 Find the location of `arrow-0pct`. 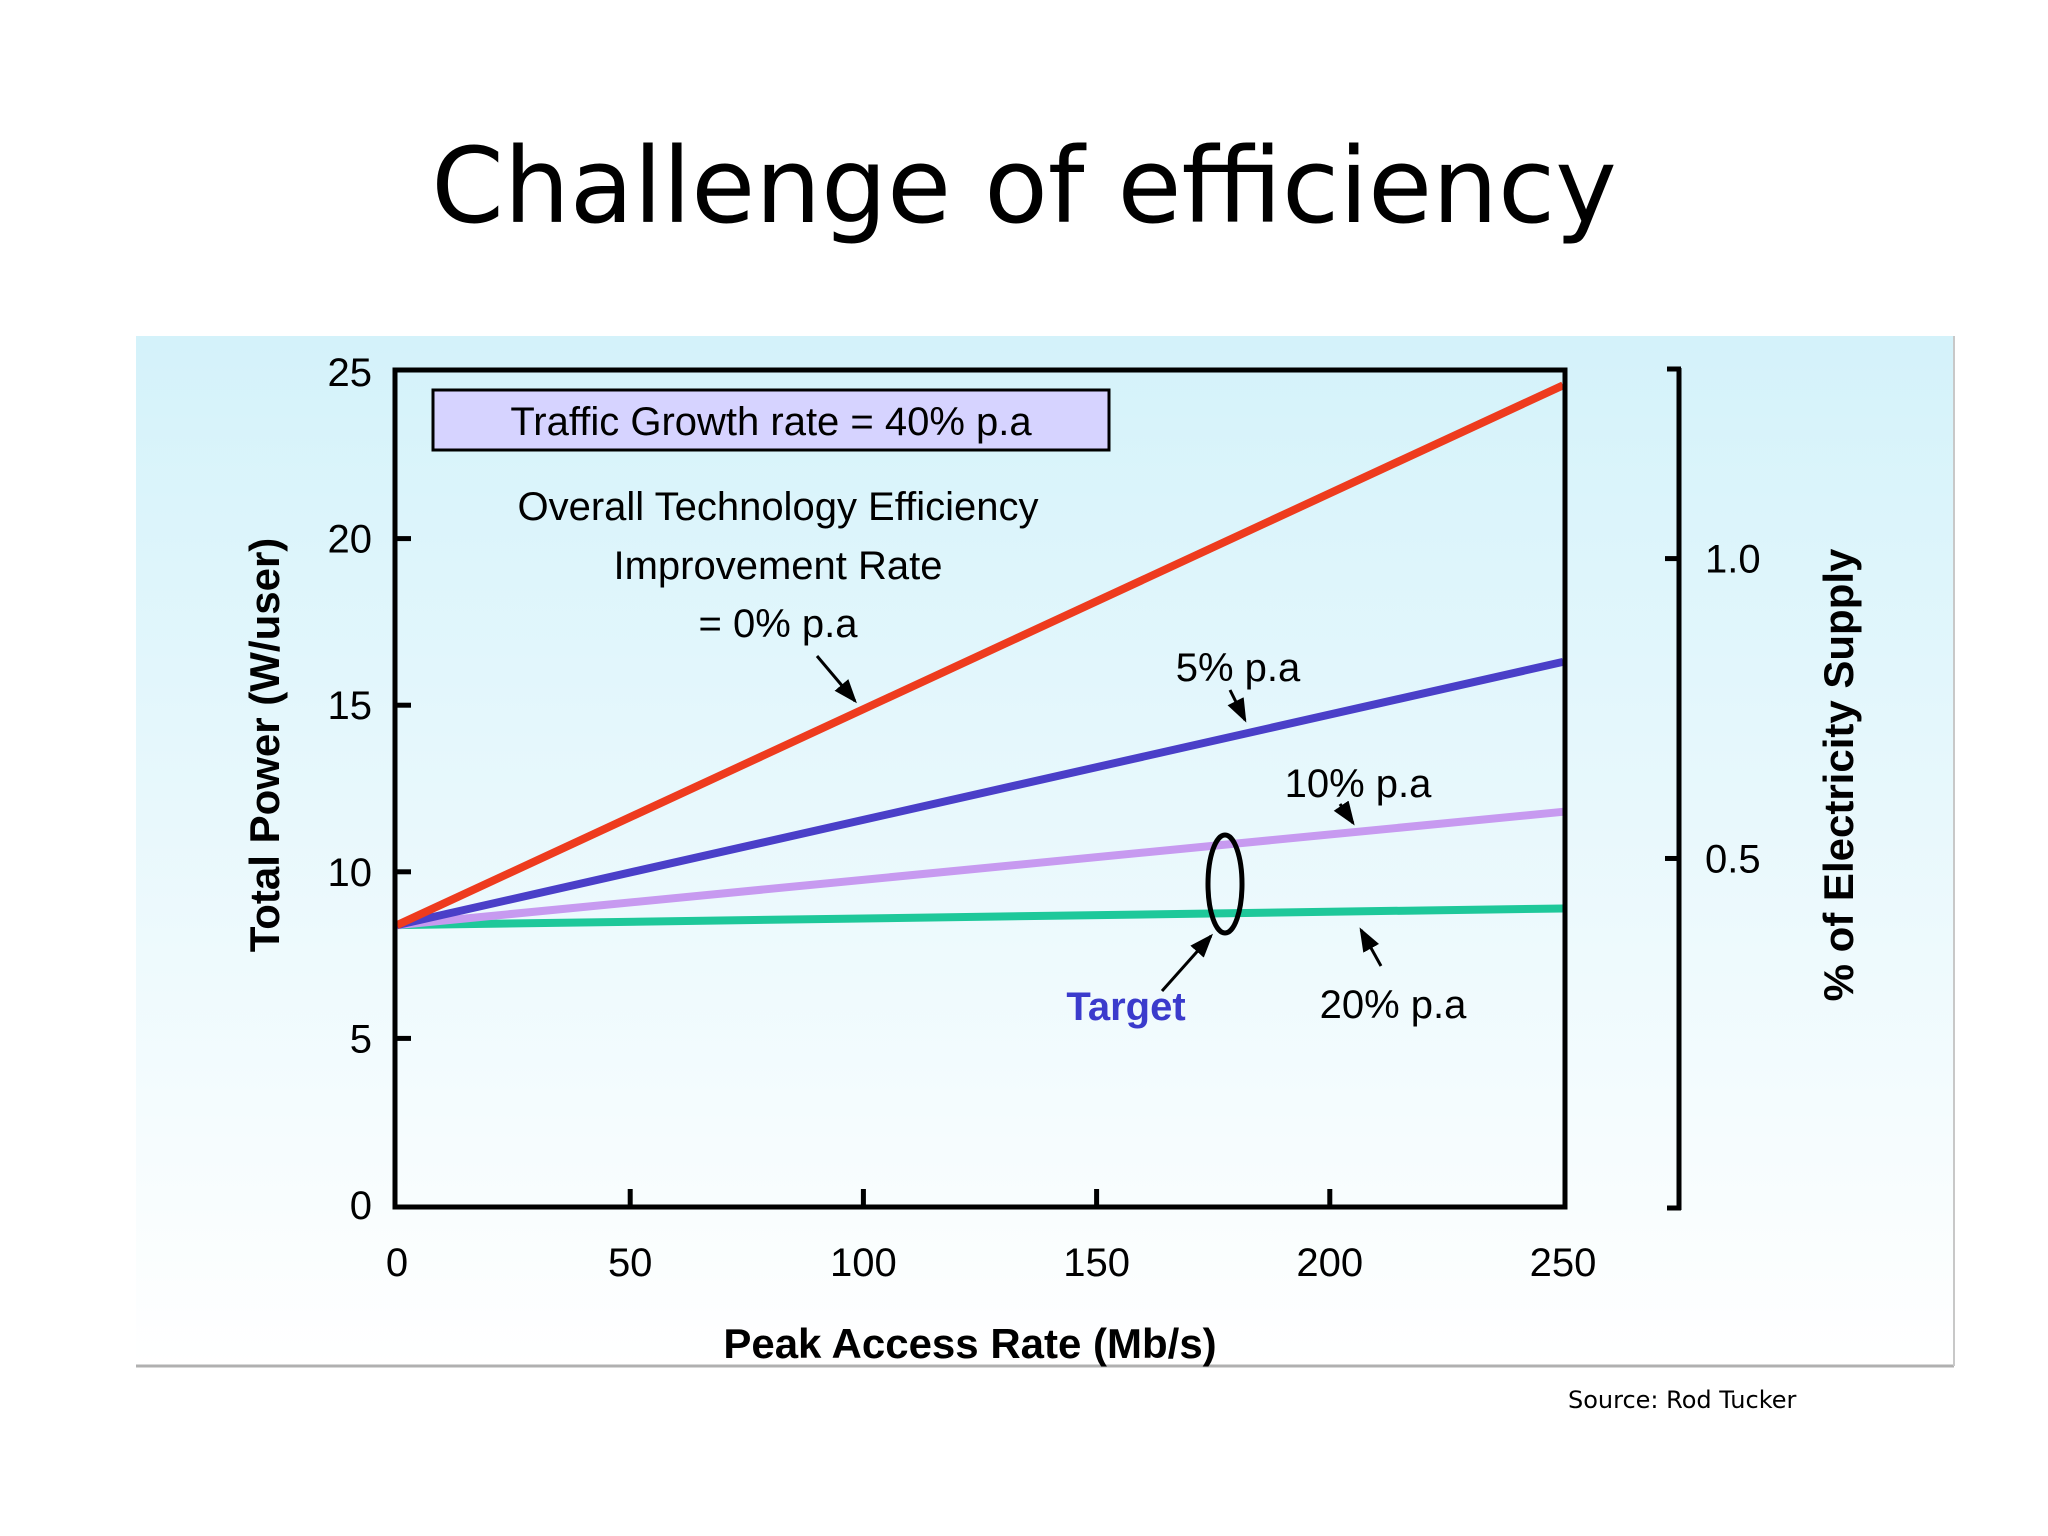

arrow-0pct is located at coordinates (836, 679).